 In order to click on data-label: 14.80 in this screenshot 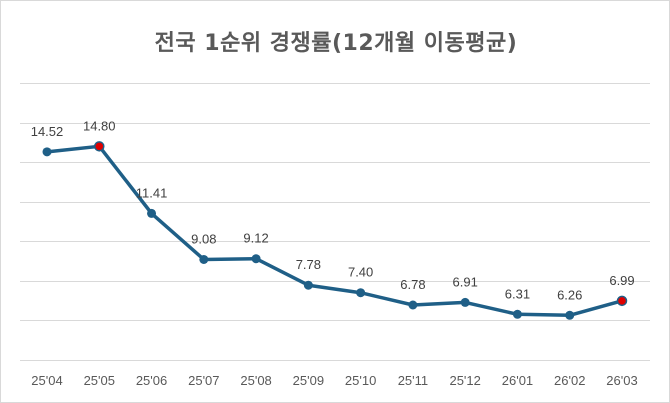, I will do `click(99, 125)`.